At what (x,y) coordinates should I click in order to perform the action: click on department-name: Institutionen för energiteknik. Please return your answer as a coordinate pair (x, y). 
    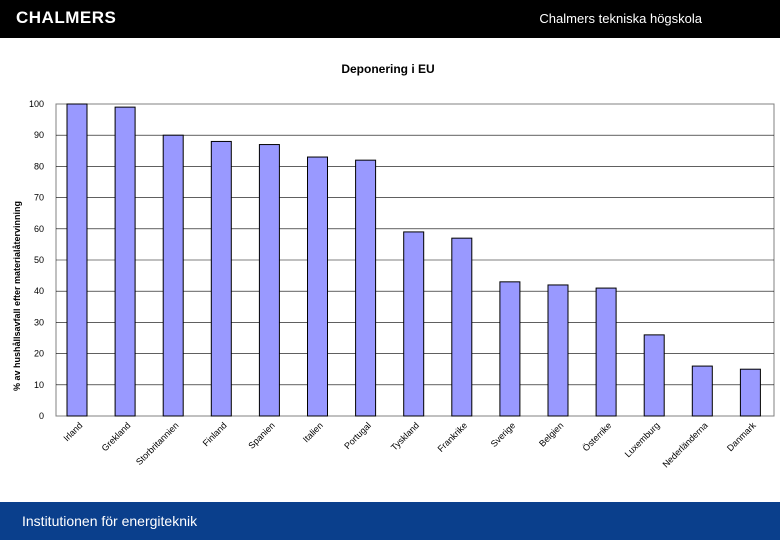
    Looking at the image, I should click on (110, 521).